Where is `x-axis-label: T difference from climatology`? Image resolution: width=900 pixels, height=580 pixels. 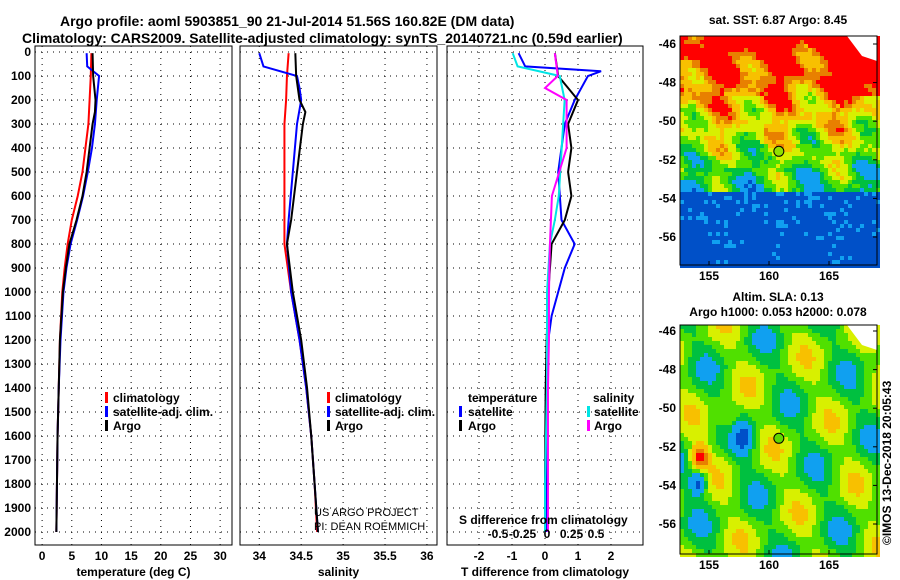
x-axis-label: T difference from climatology is located at coordinates (545, 572).